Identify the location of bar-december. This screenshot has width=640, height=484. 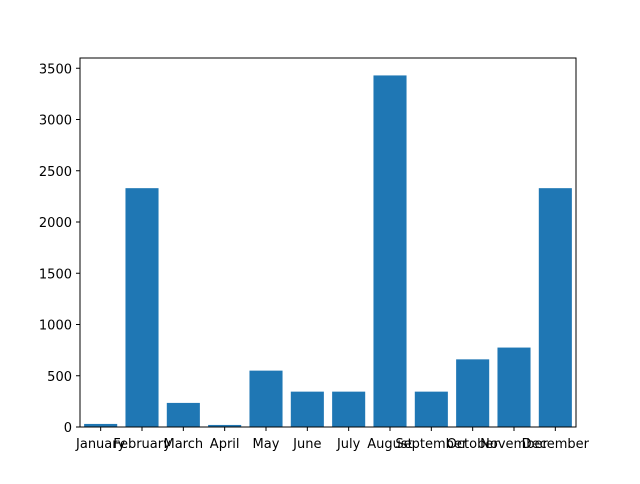
(555, 307).